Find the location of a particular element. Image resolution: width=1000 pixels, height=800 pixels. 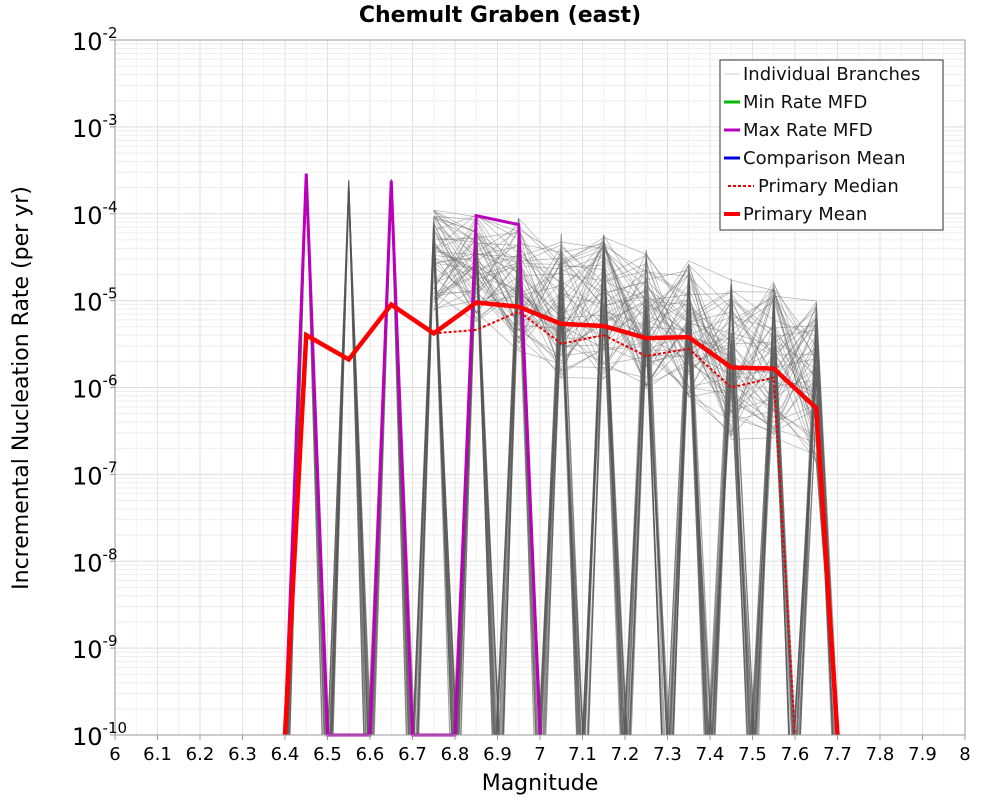

x-tick-label: 7.3 is located at coordinates (667, 754).